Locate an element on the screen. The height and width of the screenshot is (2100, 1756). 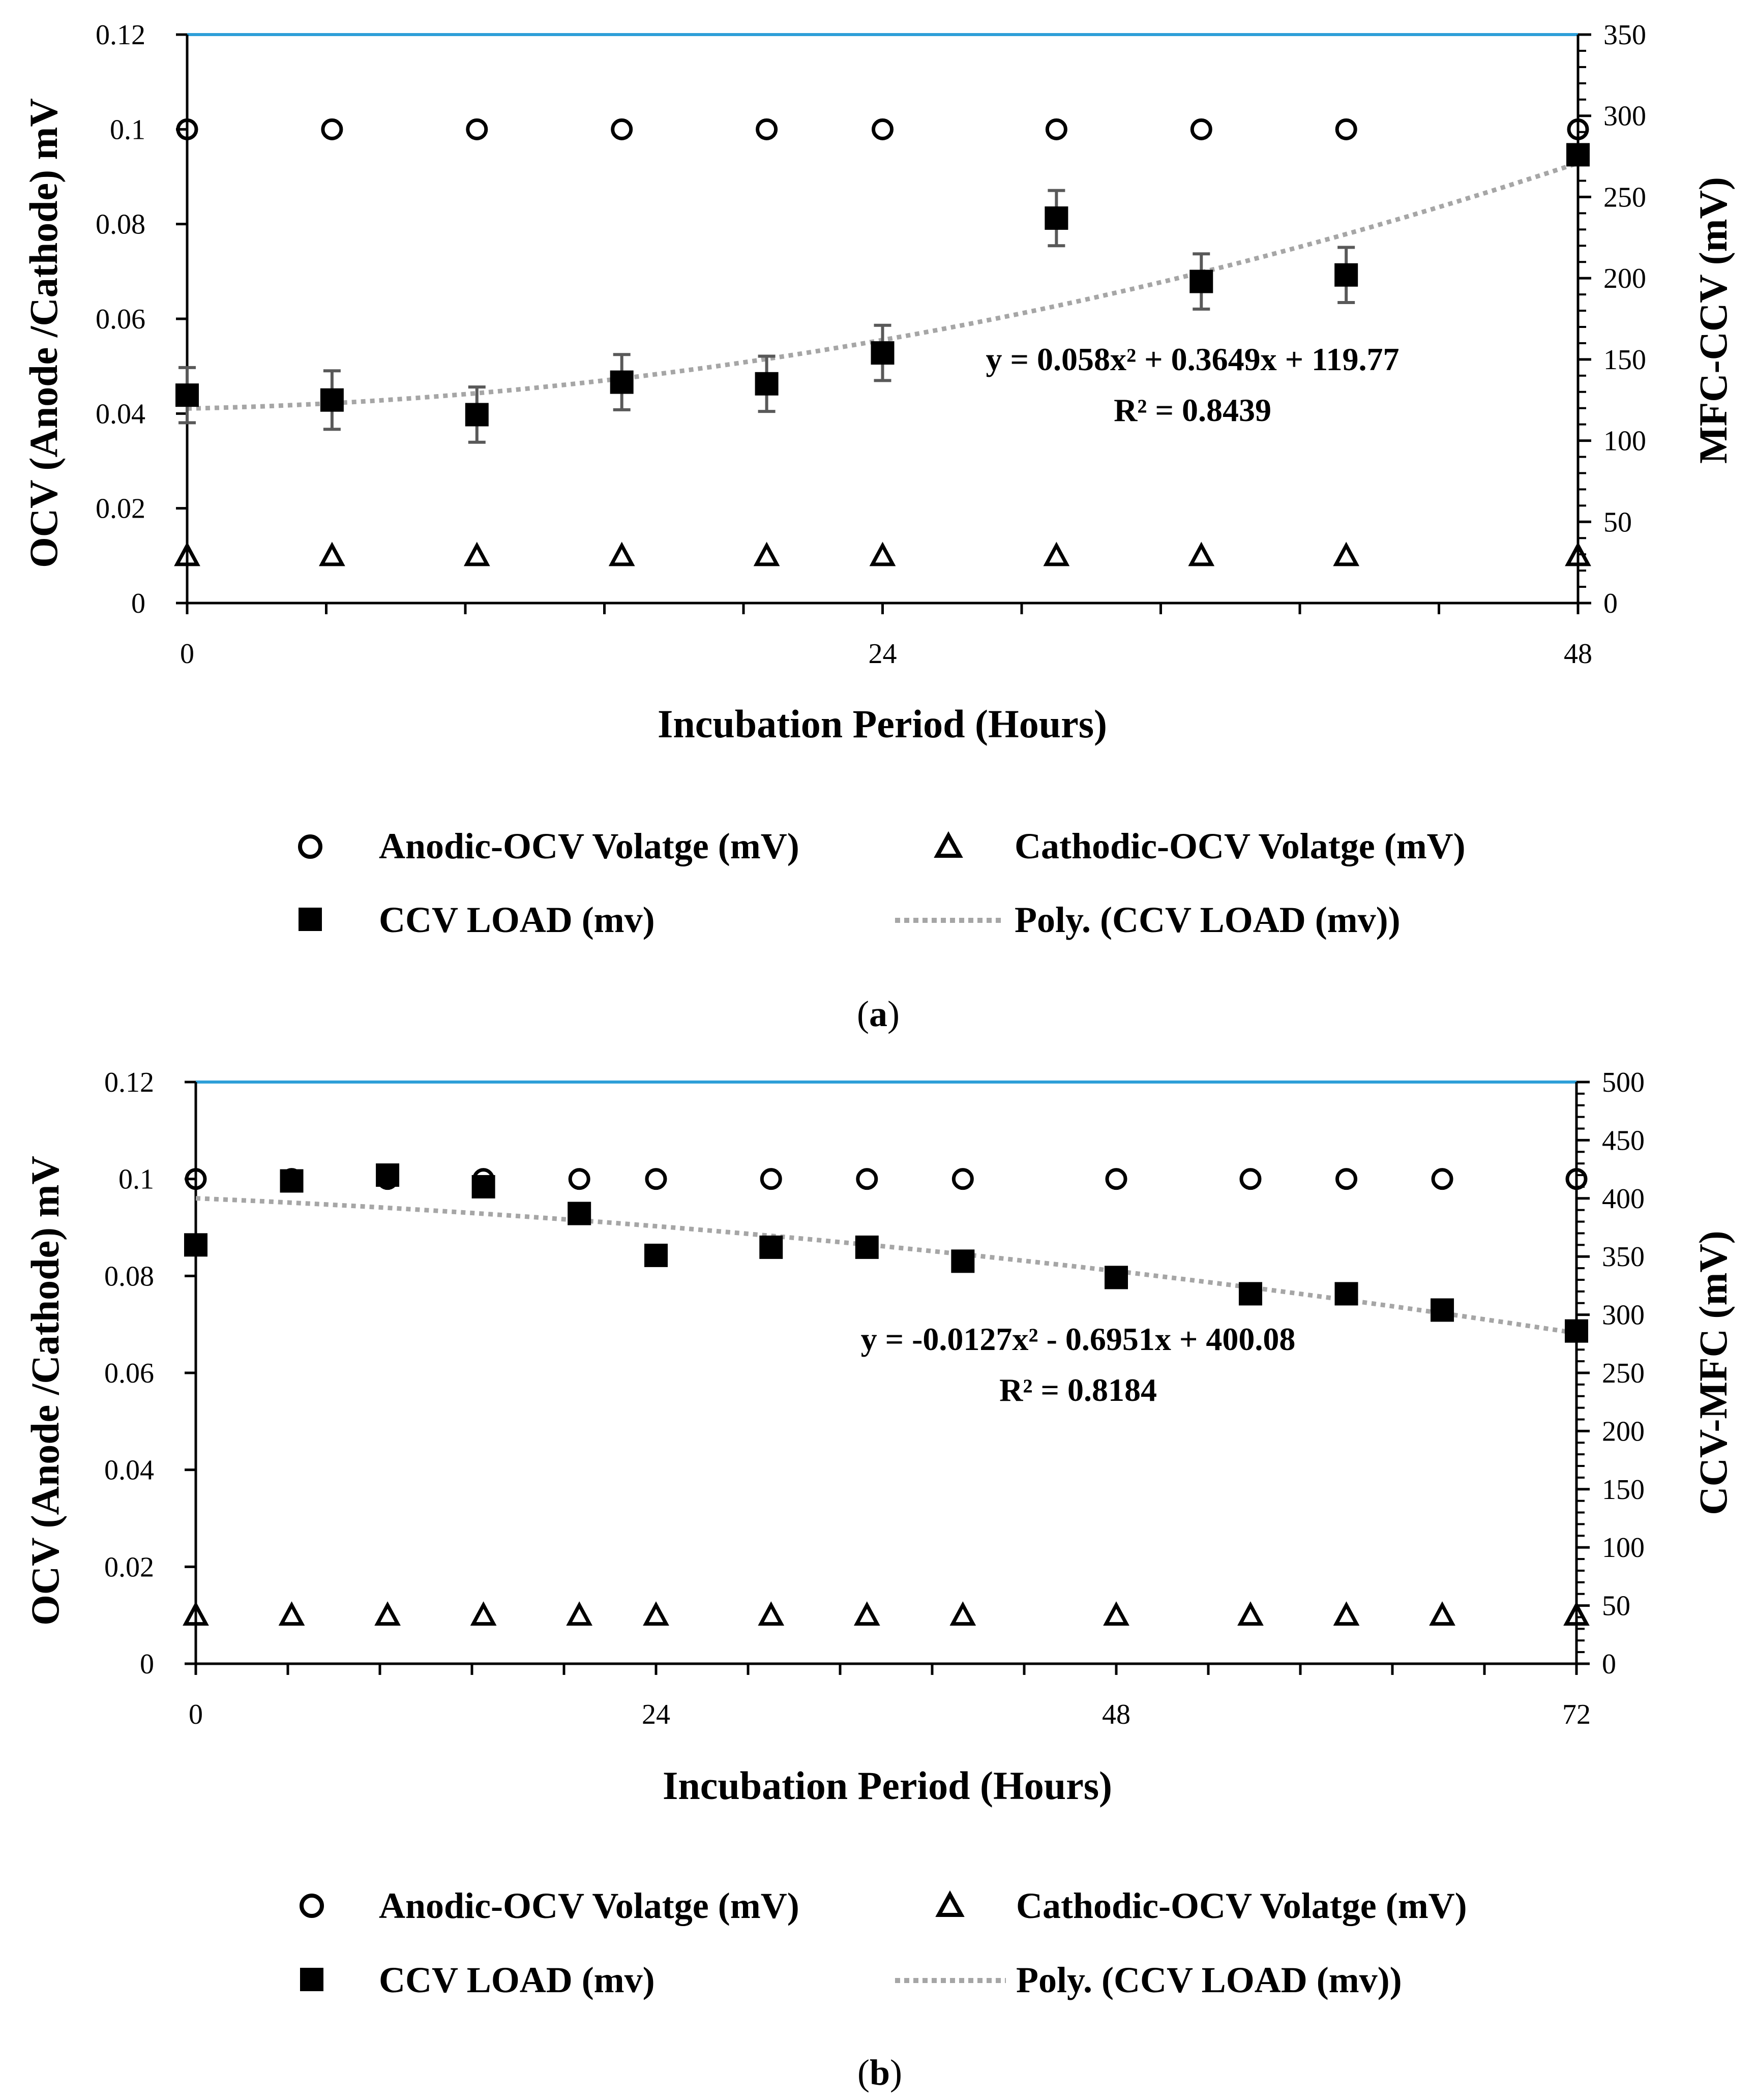
panel-a-y-tick-label: 0.12 is located at coordinates (120, 35).